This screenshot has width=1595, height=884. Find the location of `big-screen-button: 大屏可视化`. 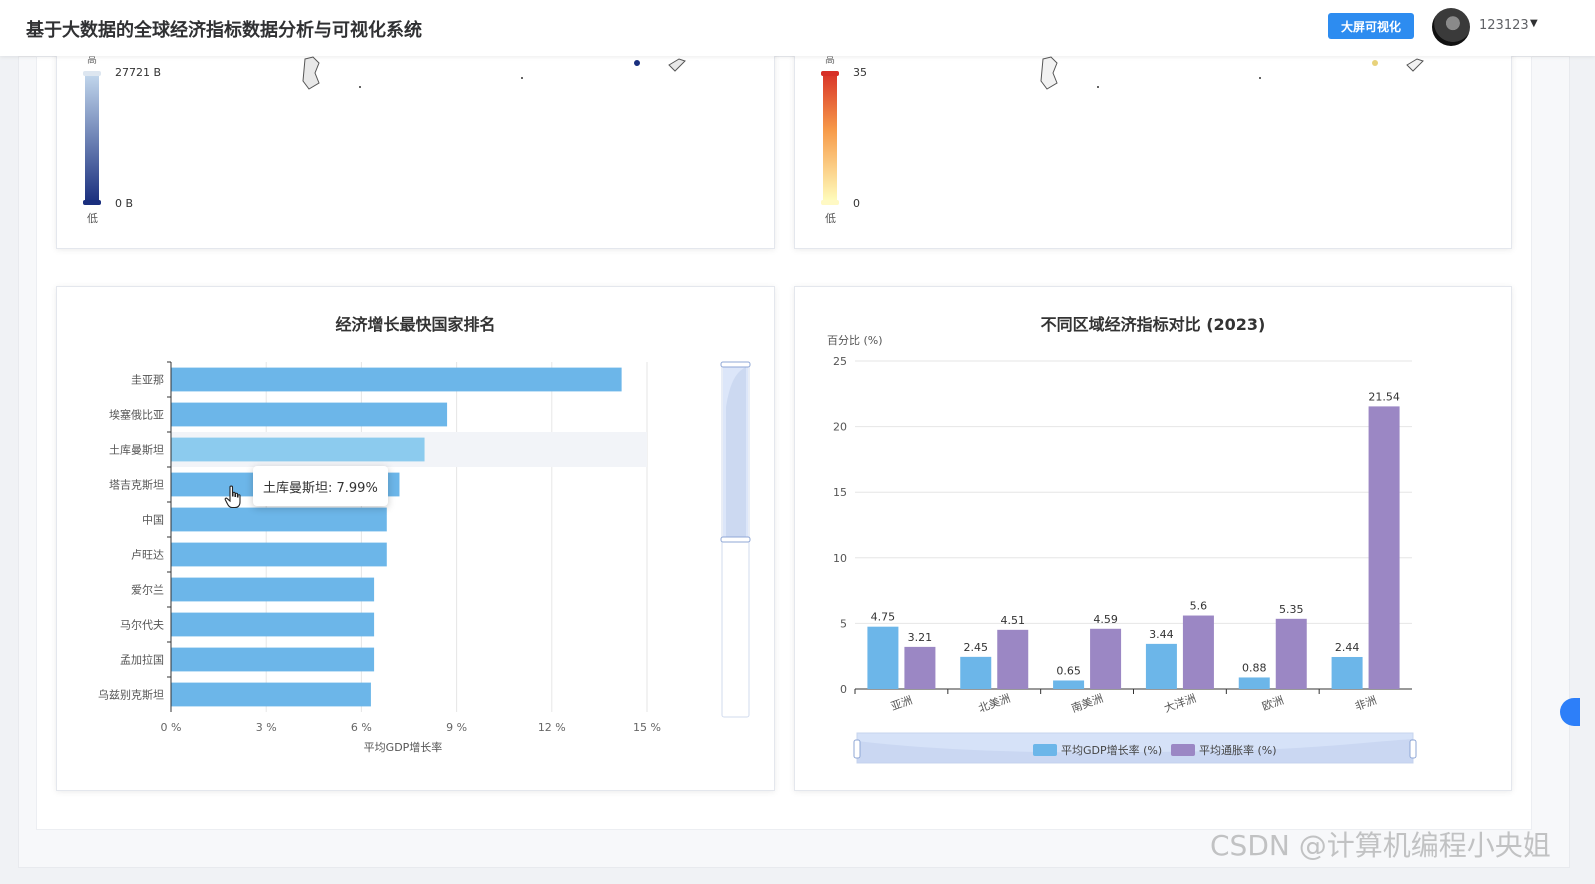

big-screen-button: 大屏可视化 is located at coordinates (1371, 26).